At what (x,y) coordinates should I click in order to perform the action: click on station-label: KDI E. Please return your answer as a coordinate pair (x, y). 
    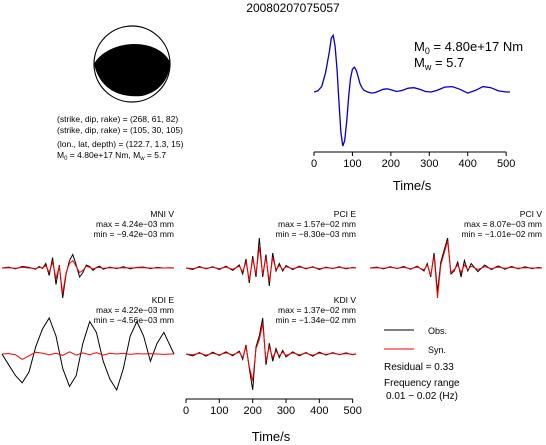
    Looking at the image, I should click on (163, 300).